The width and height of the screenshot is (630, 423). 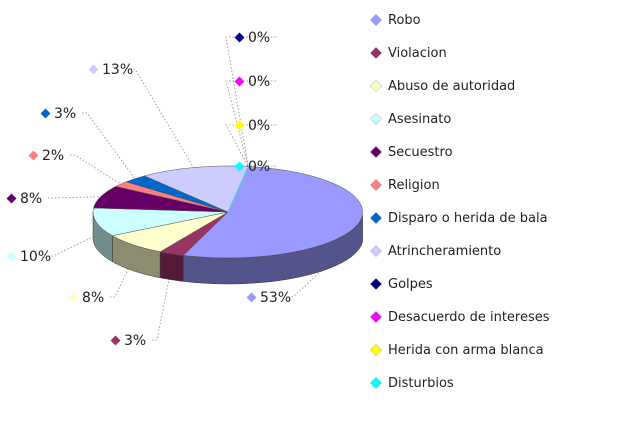 I want to click on data-label-marker-atrincheramiento, so click(x=93, y=69).